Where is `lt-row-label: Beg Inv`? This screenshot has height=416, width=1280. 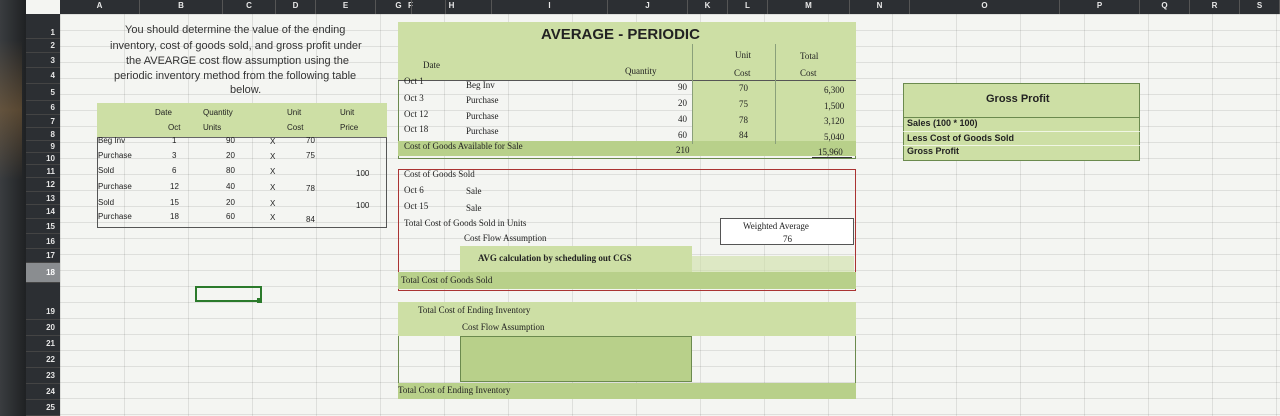
lt-row-label: Beg Inv is located at coordinates (112, 140).